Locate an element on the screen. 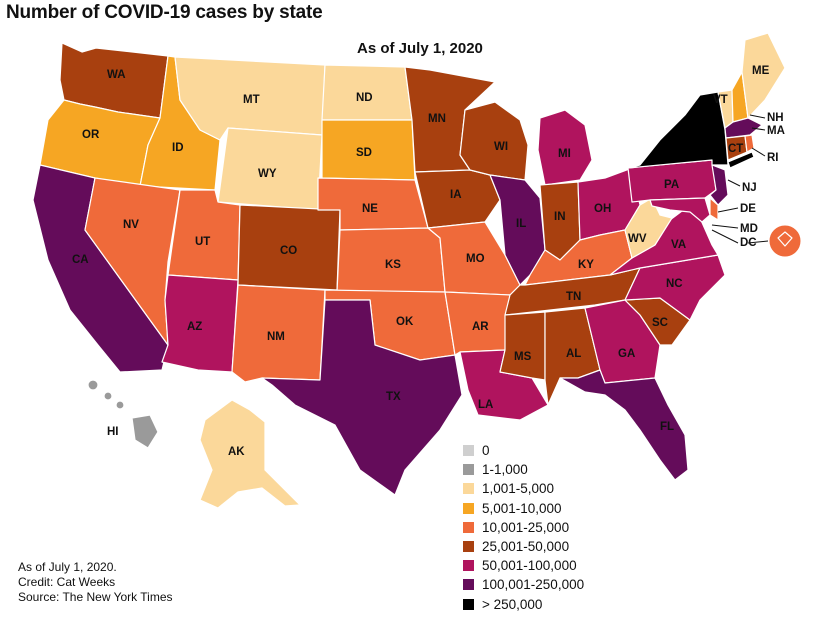  label-OR: OR is located at coordinates (91, 135).